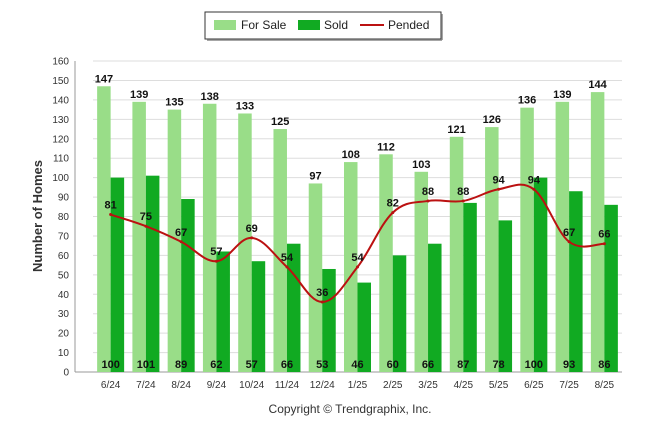 The width and height of the screenshot is (646, 434). Describe the element at coordinates (569, 385) in the screenshot. I see `x-tick-label: 7/25` at that location.